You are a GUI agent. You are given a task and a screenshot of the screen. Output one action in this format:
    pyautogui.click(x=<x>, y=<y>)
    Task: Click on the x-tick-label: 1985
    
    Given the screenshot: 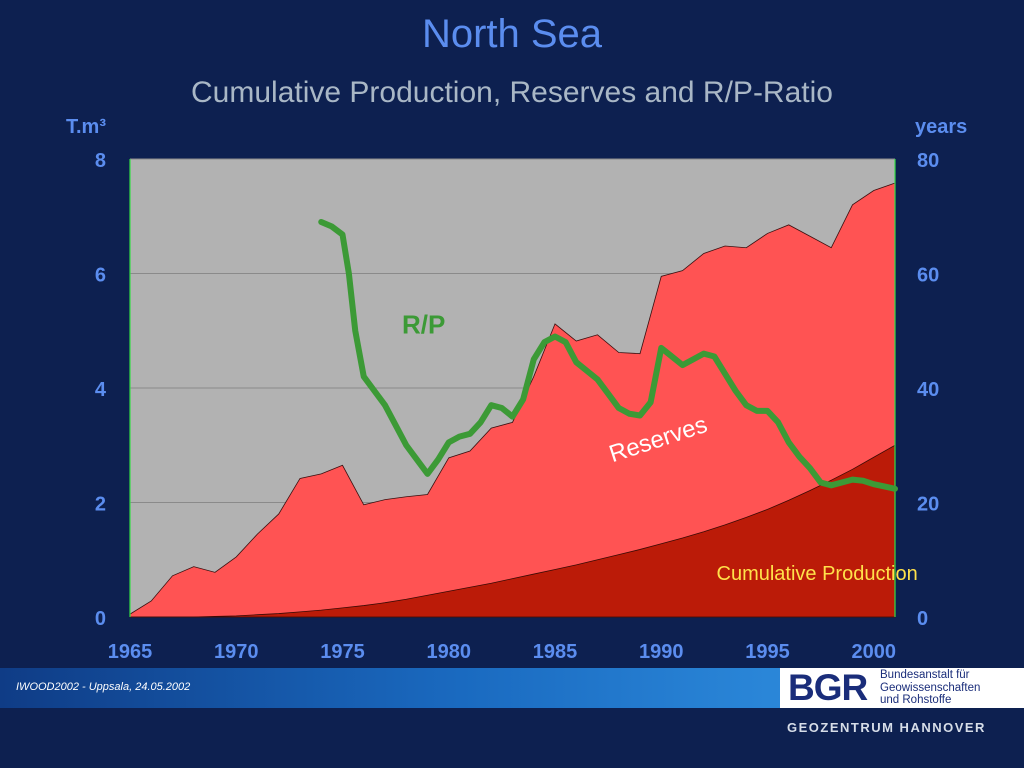 What is the action you would take?
    pyautogui.click(x=555, y=652)
    